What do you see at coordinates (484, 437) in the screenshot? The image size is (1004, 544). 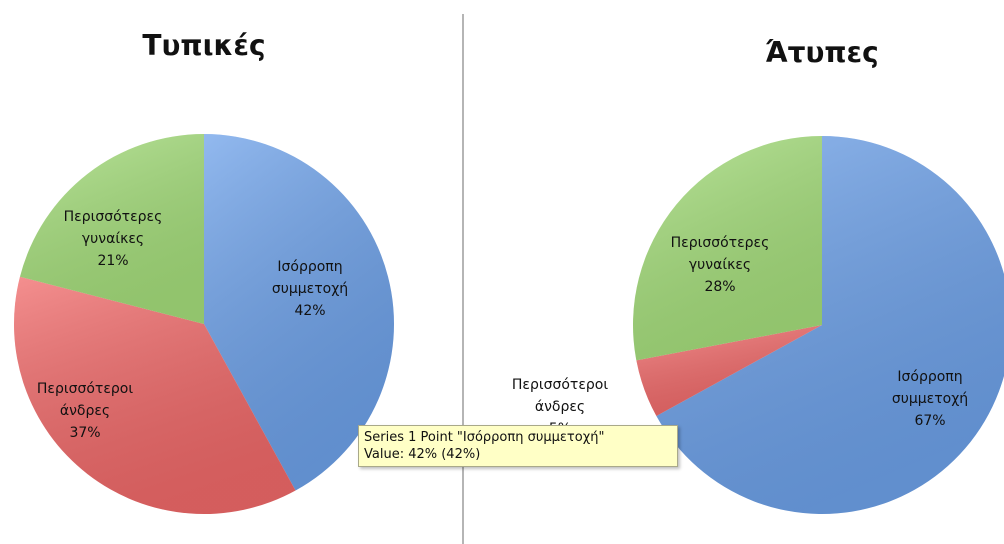 I see `tooltip-line: Series 1 Point "Ισόρροπη συμμετοχή"` at bounding box center [484, 437].